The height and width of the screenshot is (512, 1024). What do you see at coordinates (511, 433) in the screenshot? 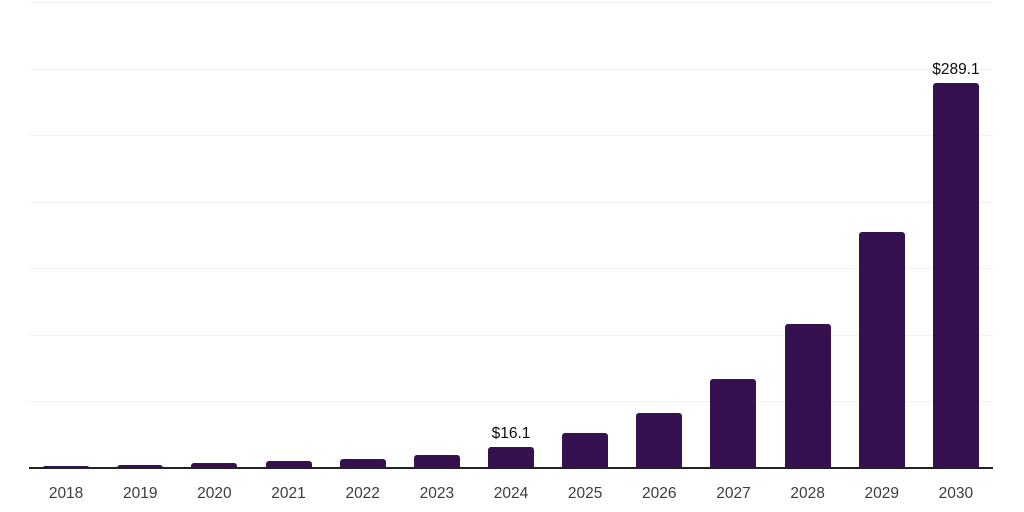
I see `data-label-2024: $16.1` at bounding box center [511, 433].